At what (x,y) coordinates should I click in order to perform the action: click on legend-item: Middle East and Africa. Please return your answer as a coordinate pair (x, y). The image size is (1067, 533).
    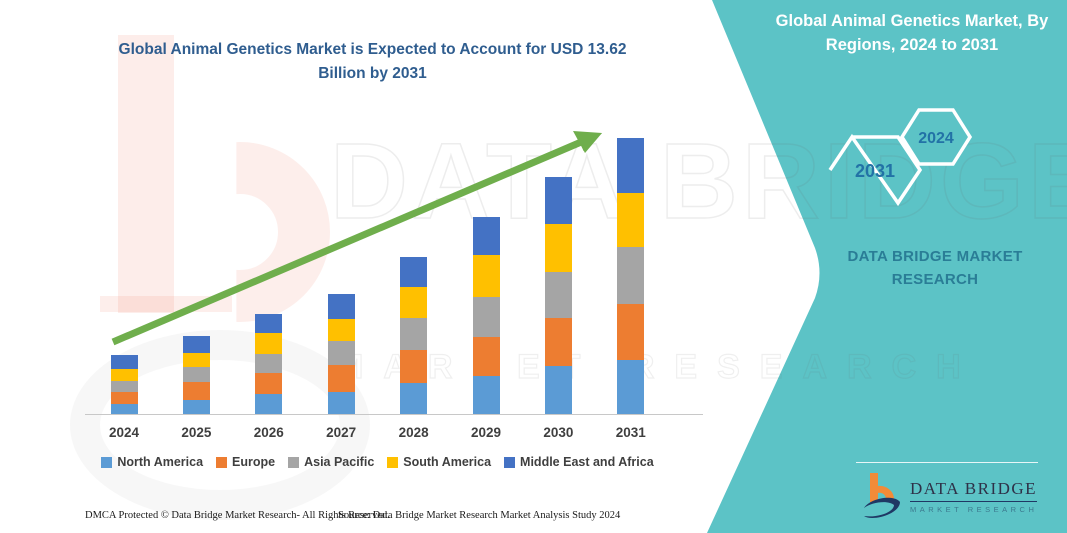
    Looking at the image, I should click on (579, 462).